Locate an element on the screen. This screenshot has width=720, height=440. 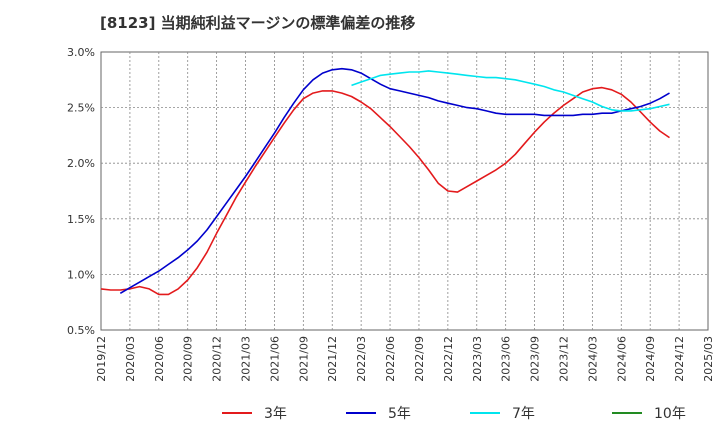
x-tick-label: 2023/06 is located at coordinates (506, 359).